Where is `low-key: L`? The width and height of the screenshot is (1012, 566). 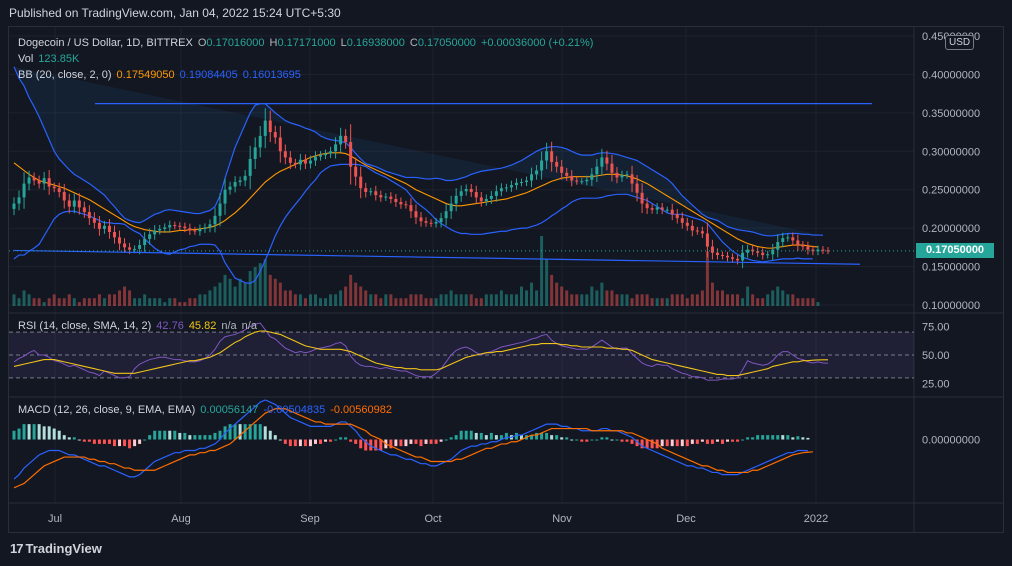 low-key: L is located at coordinates (343, 43).